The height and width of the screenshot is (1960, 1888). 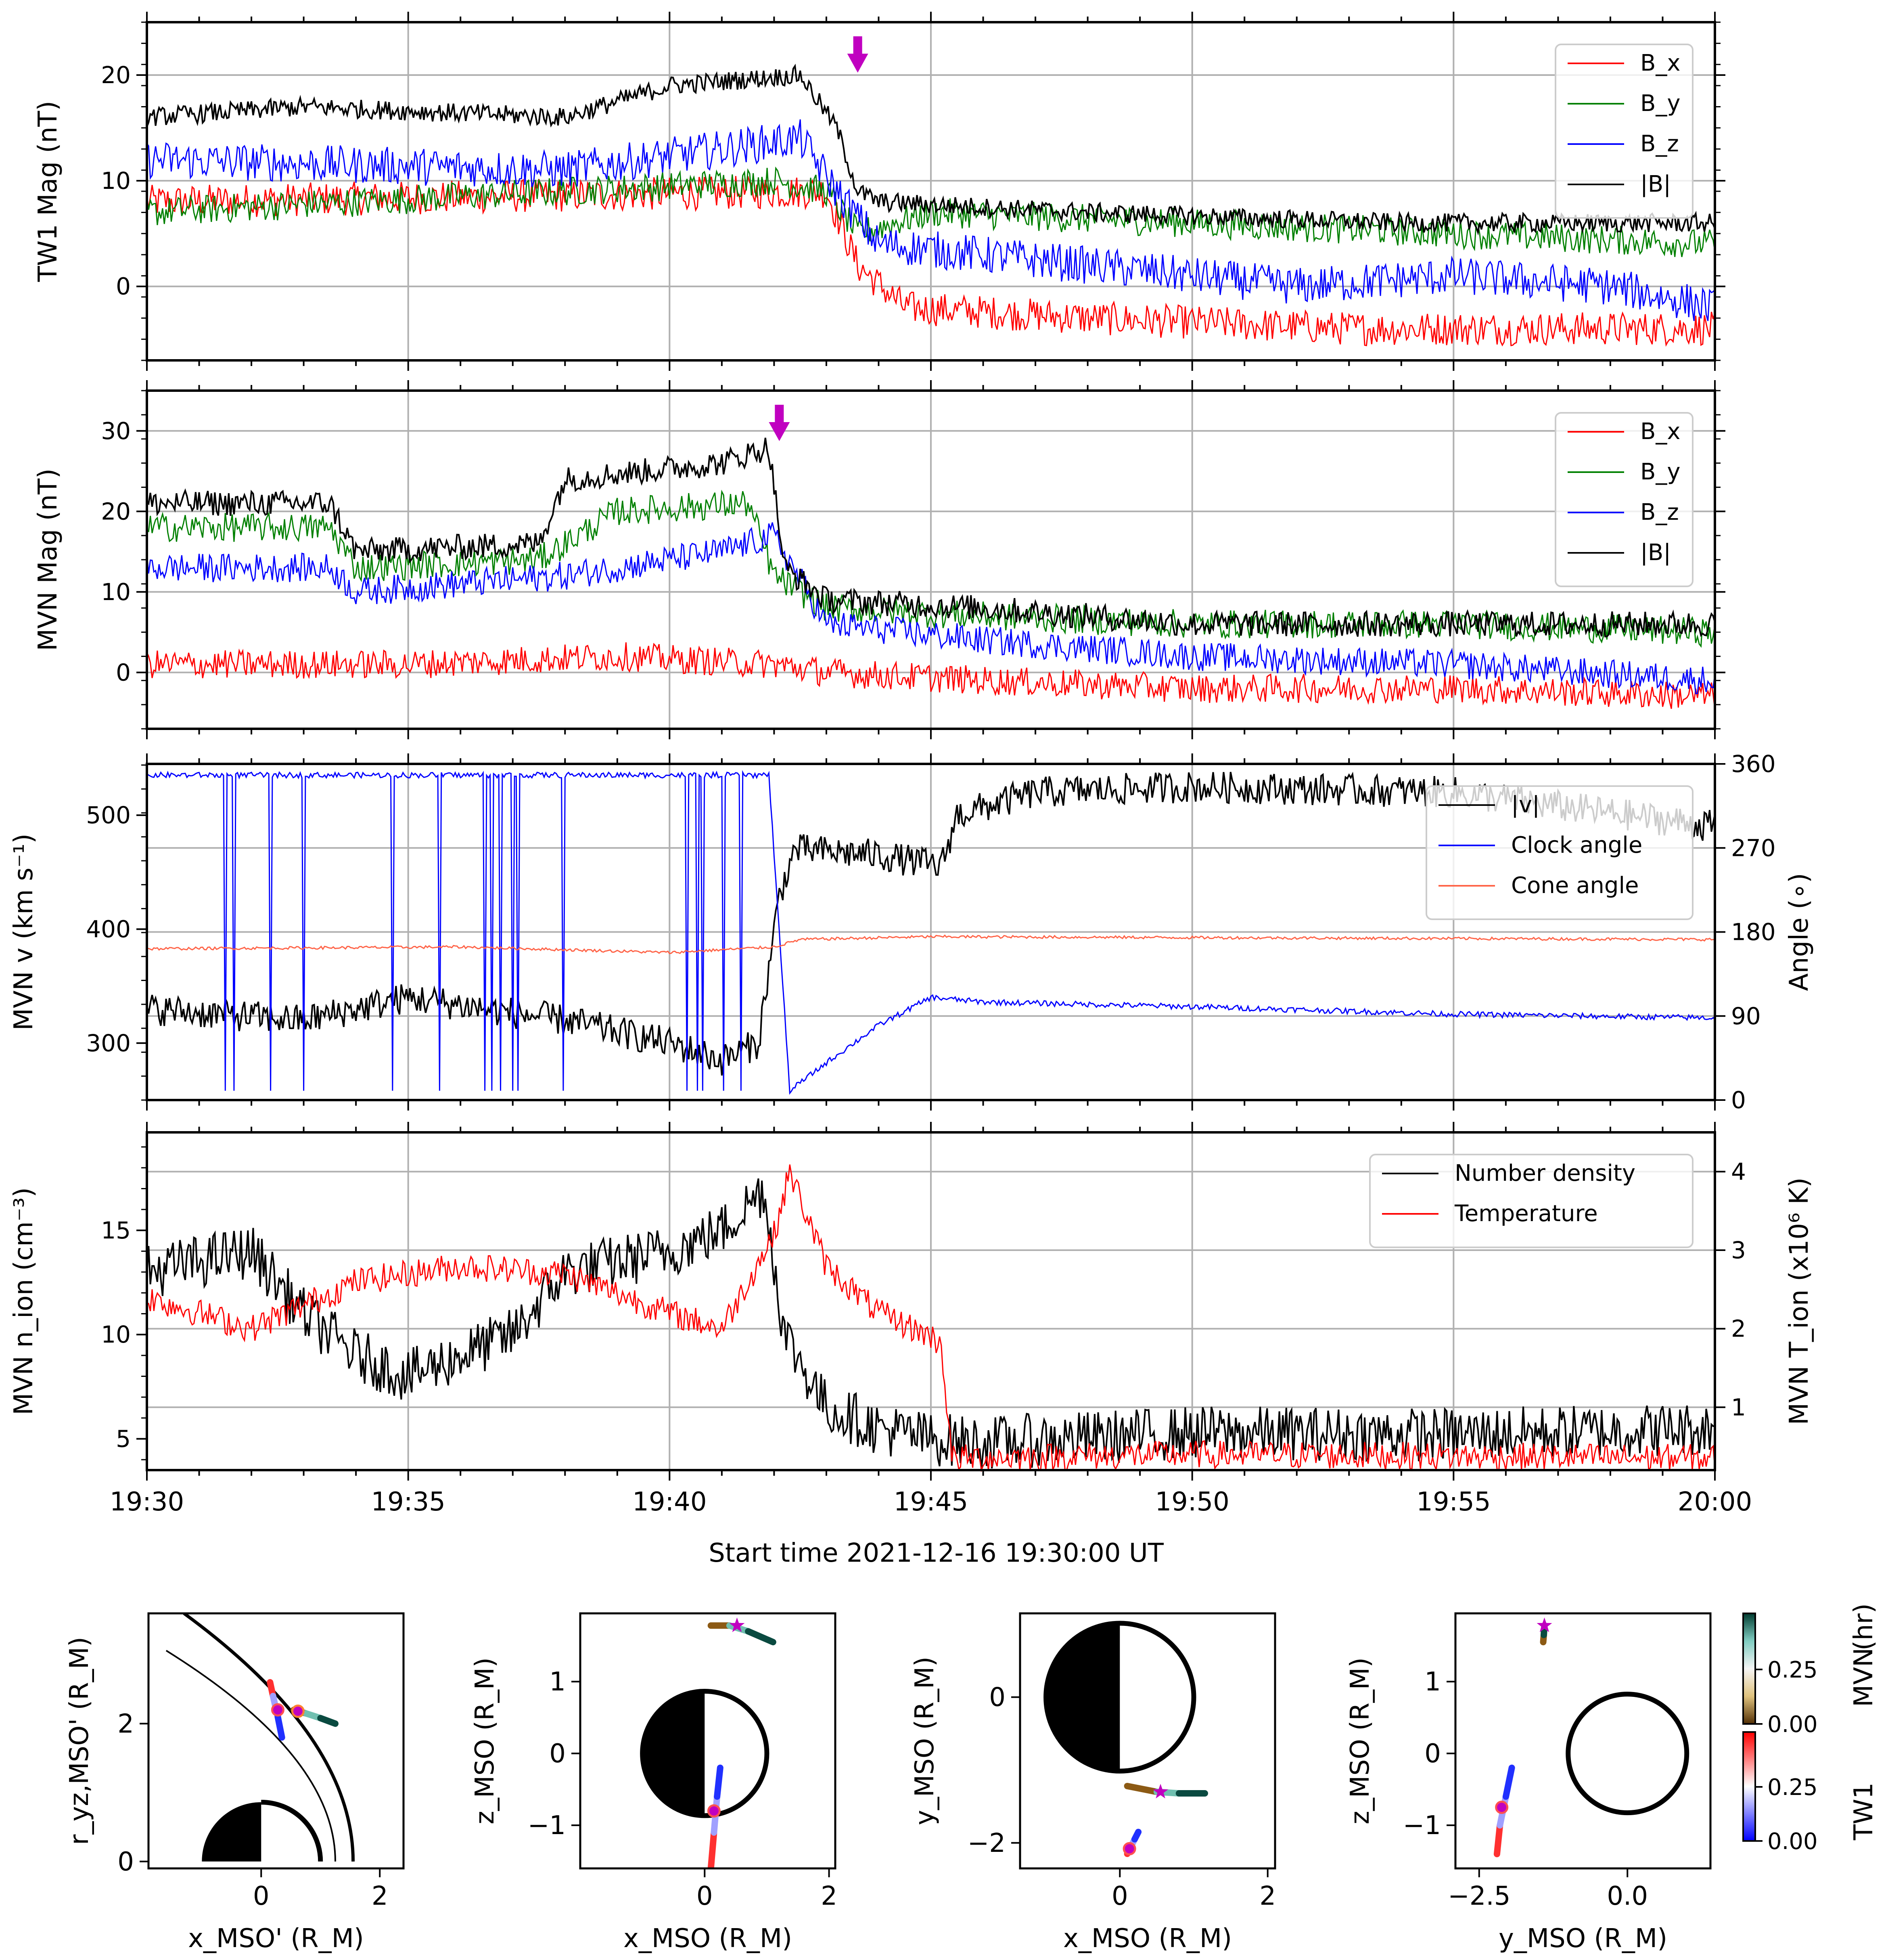 I want to click on mvn-colorbar, so click(x=1749, y=1787).